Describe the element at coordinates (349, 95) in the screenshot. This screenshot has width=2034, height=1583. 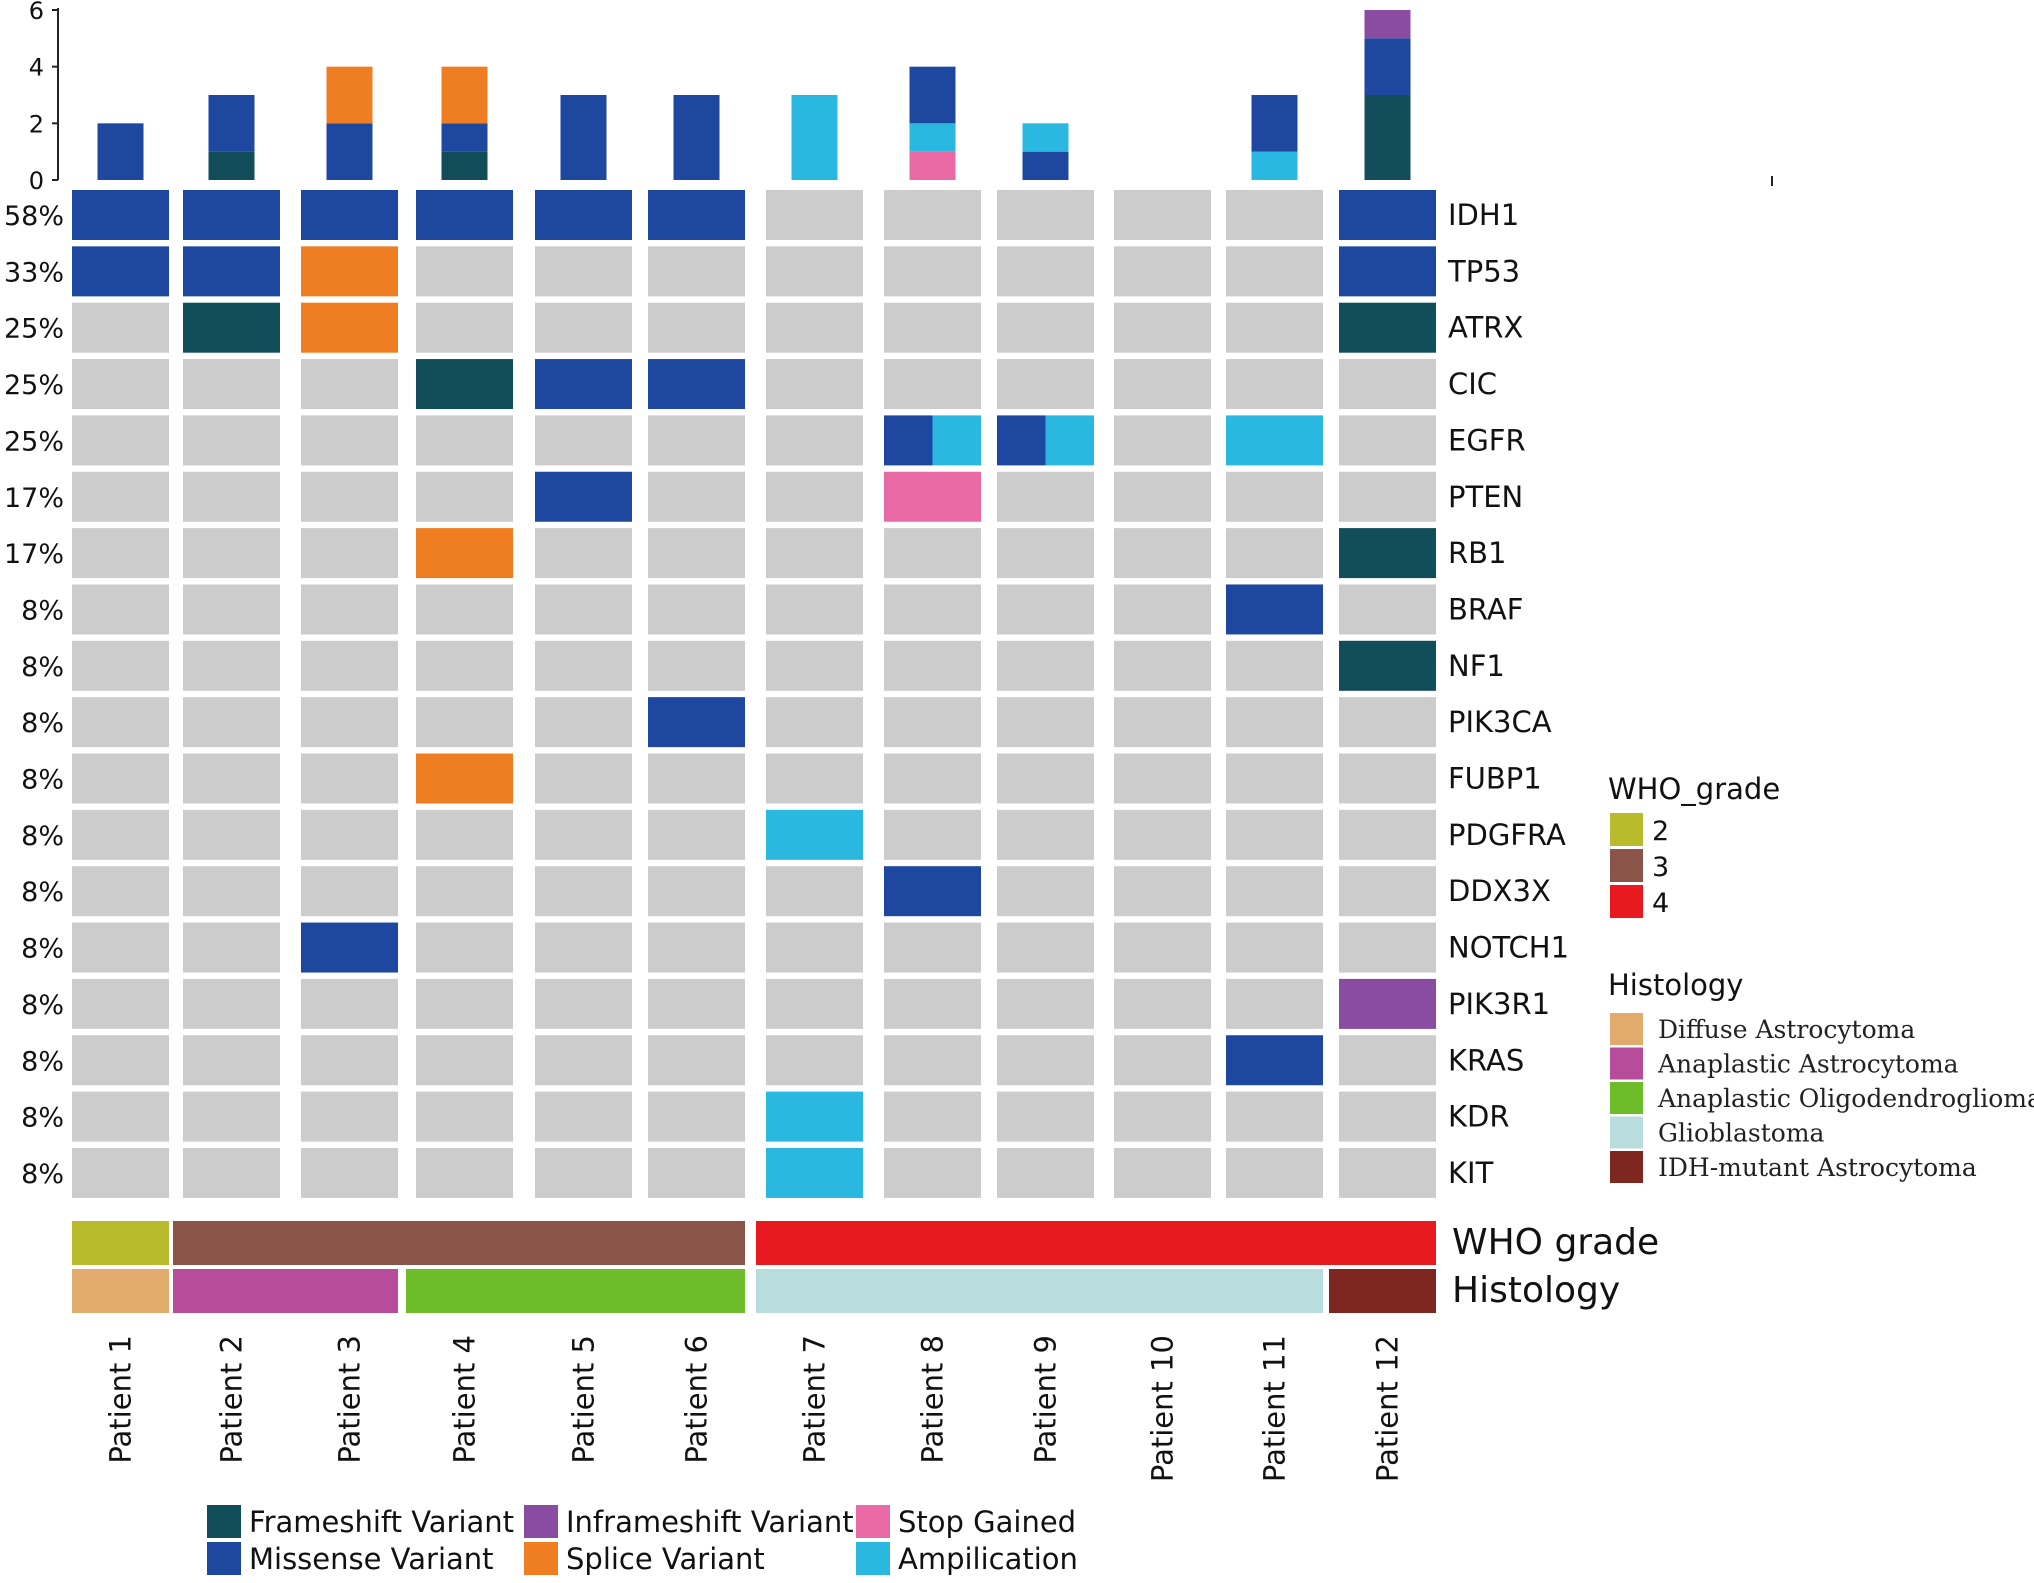
I see `top-bar-patient-3-splice` at that location.